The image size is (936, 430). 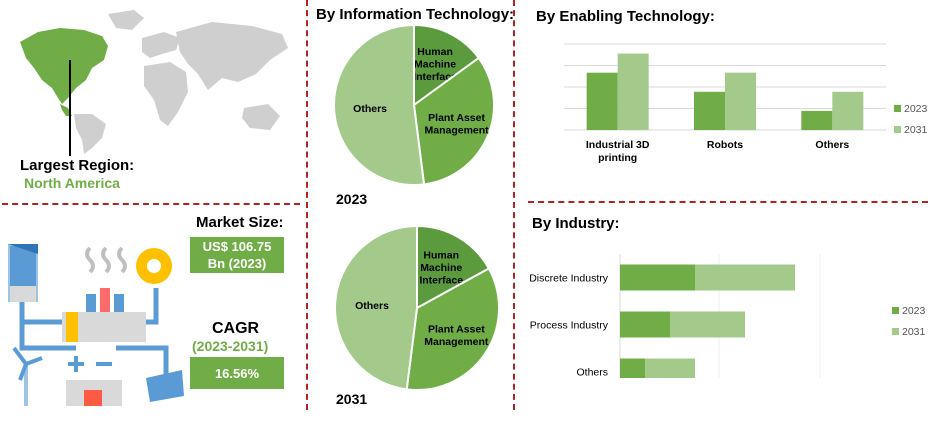 What do you see at coordinates (832, 145) in the screenshot?
I see `x-tick-label: Others` at bounding box center [832, 145].